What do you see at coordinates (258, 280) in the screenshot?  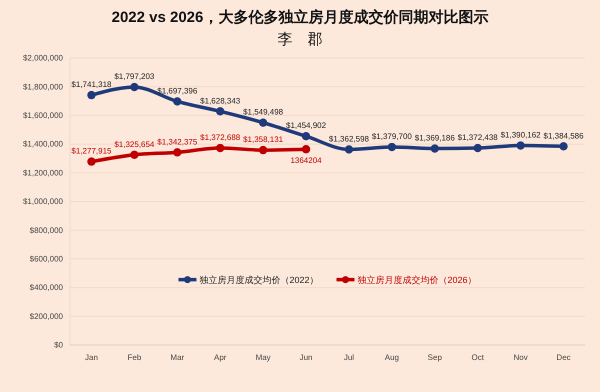 I see `legend-label: 独立房月度成交均价（2022）` at bounding box center [258, 280].